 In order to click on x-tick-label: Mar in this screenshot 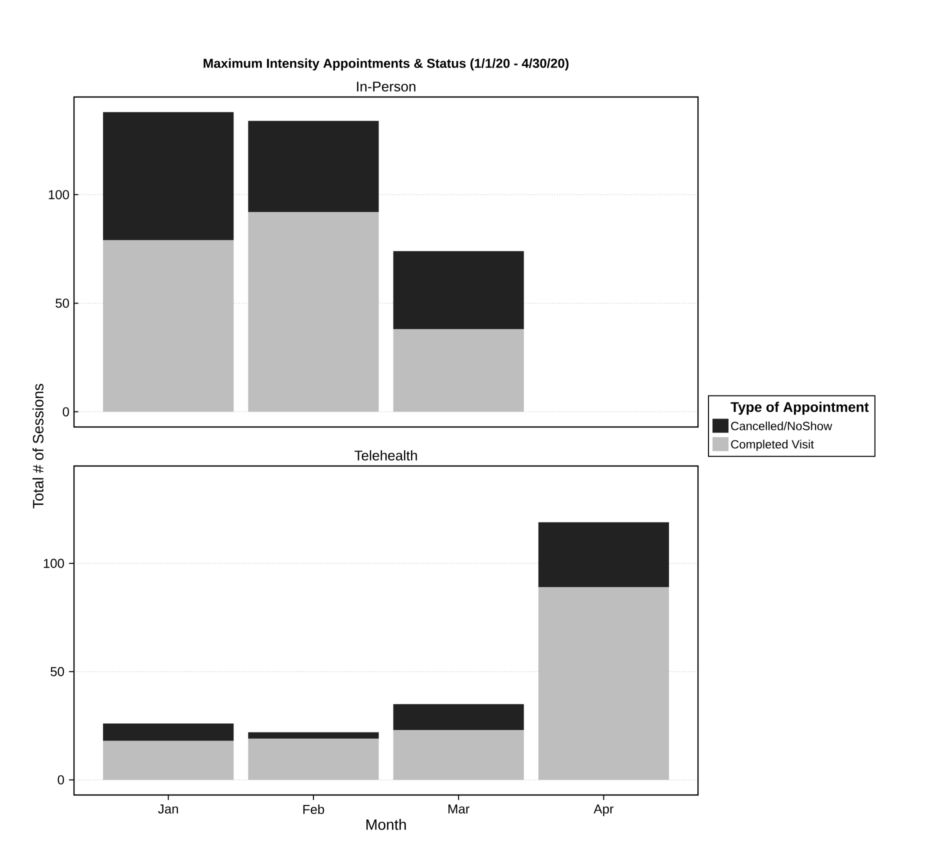, I will do `click(459, 809)`.